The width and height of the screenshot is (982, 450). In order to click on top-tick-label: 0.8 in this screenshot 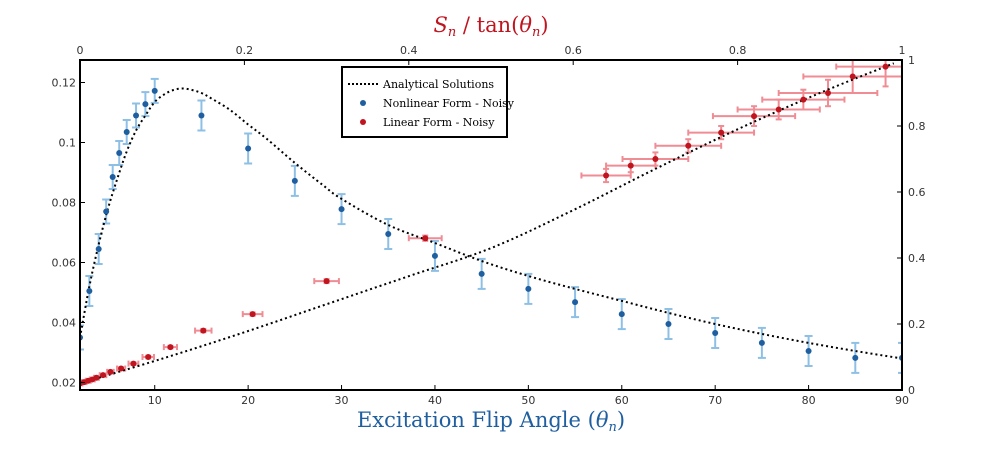, I will do `click(738, 50)`.